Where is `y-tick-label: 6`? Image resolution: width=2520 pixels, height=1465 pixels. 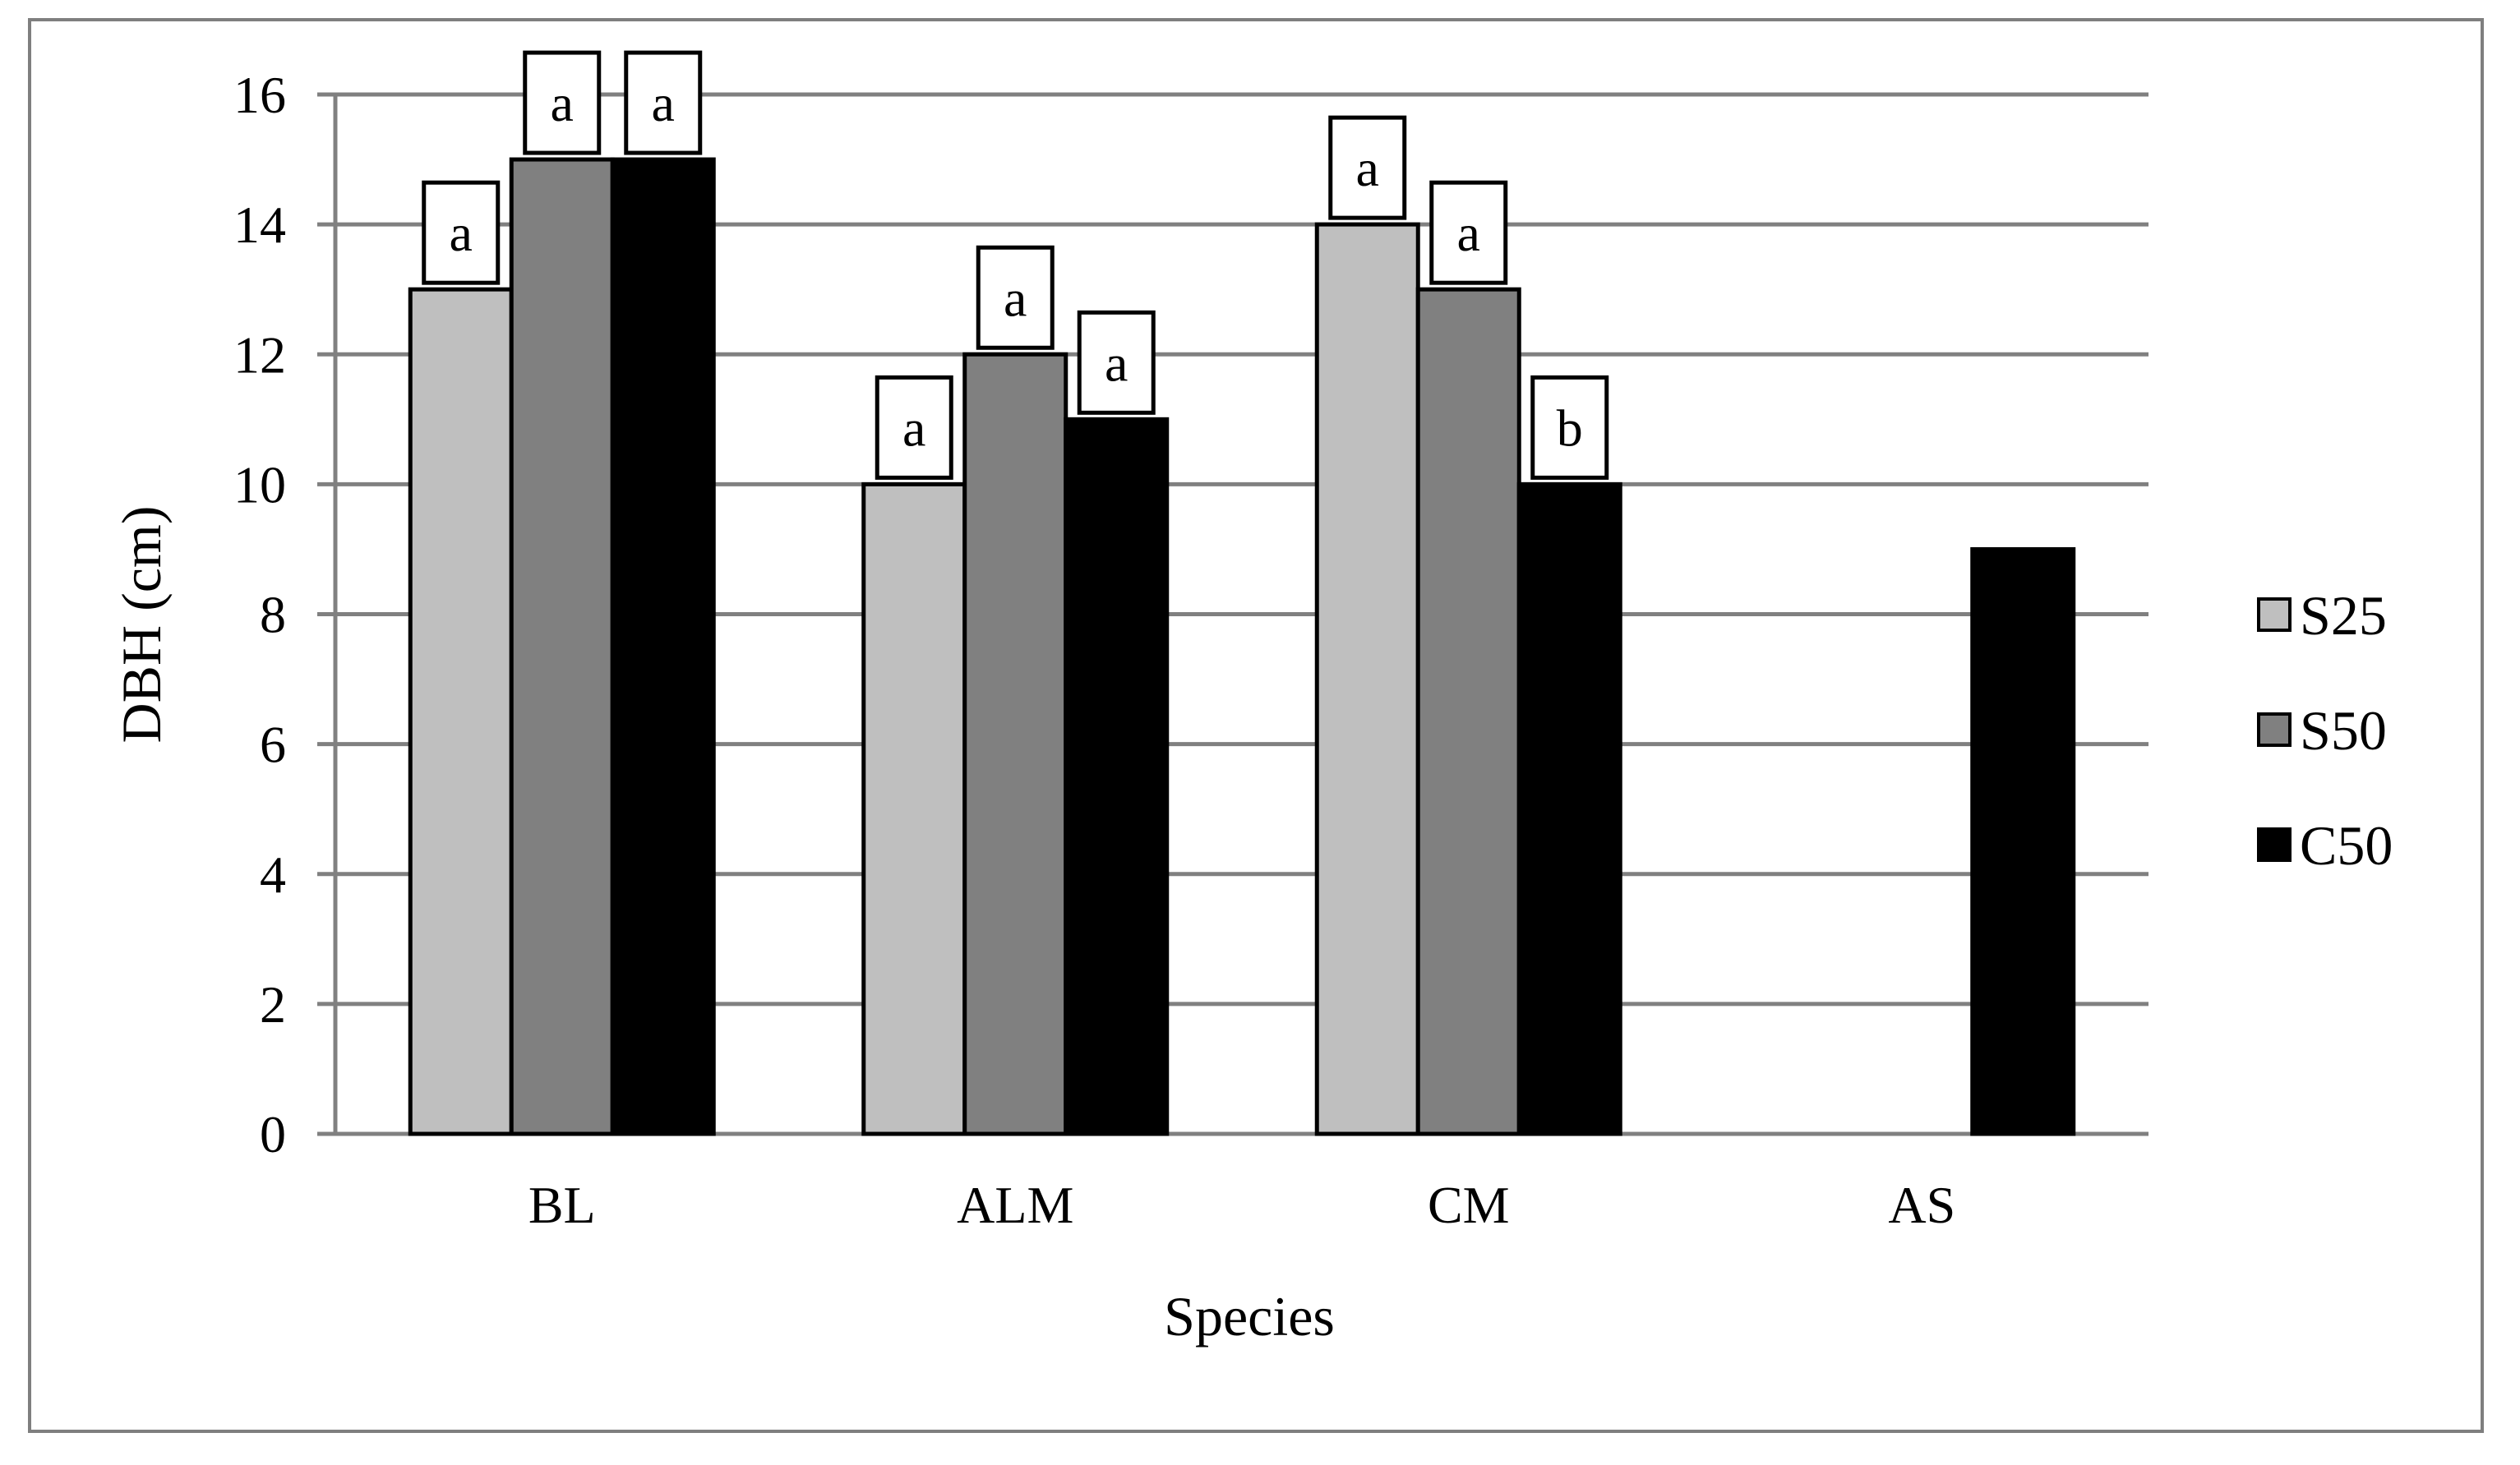
y-tick-label: 6 is located at coordinates (273, 745).